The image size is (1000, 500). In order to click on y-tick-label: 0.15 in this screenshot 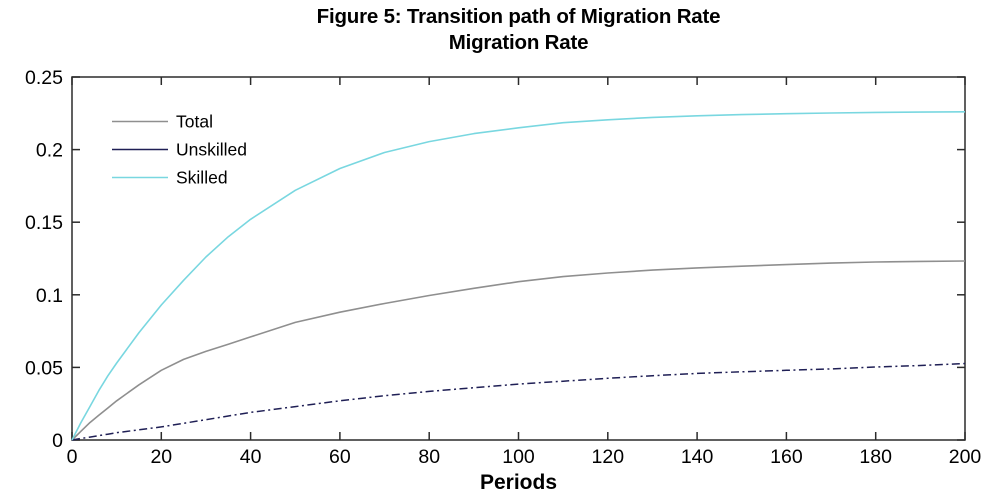, I will do `click(44, 223)`.